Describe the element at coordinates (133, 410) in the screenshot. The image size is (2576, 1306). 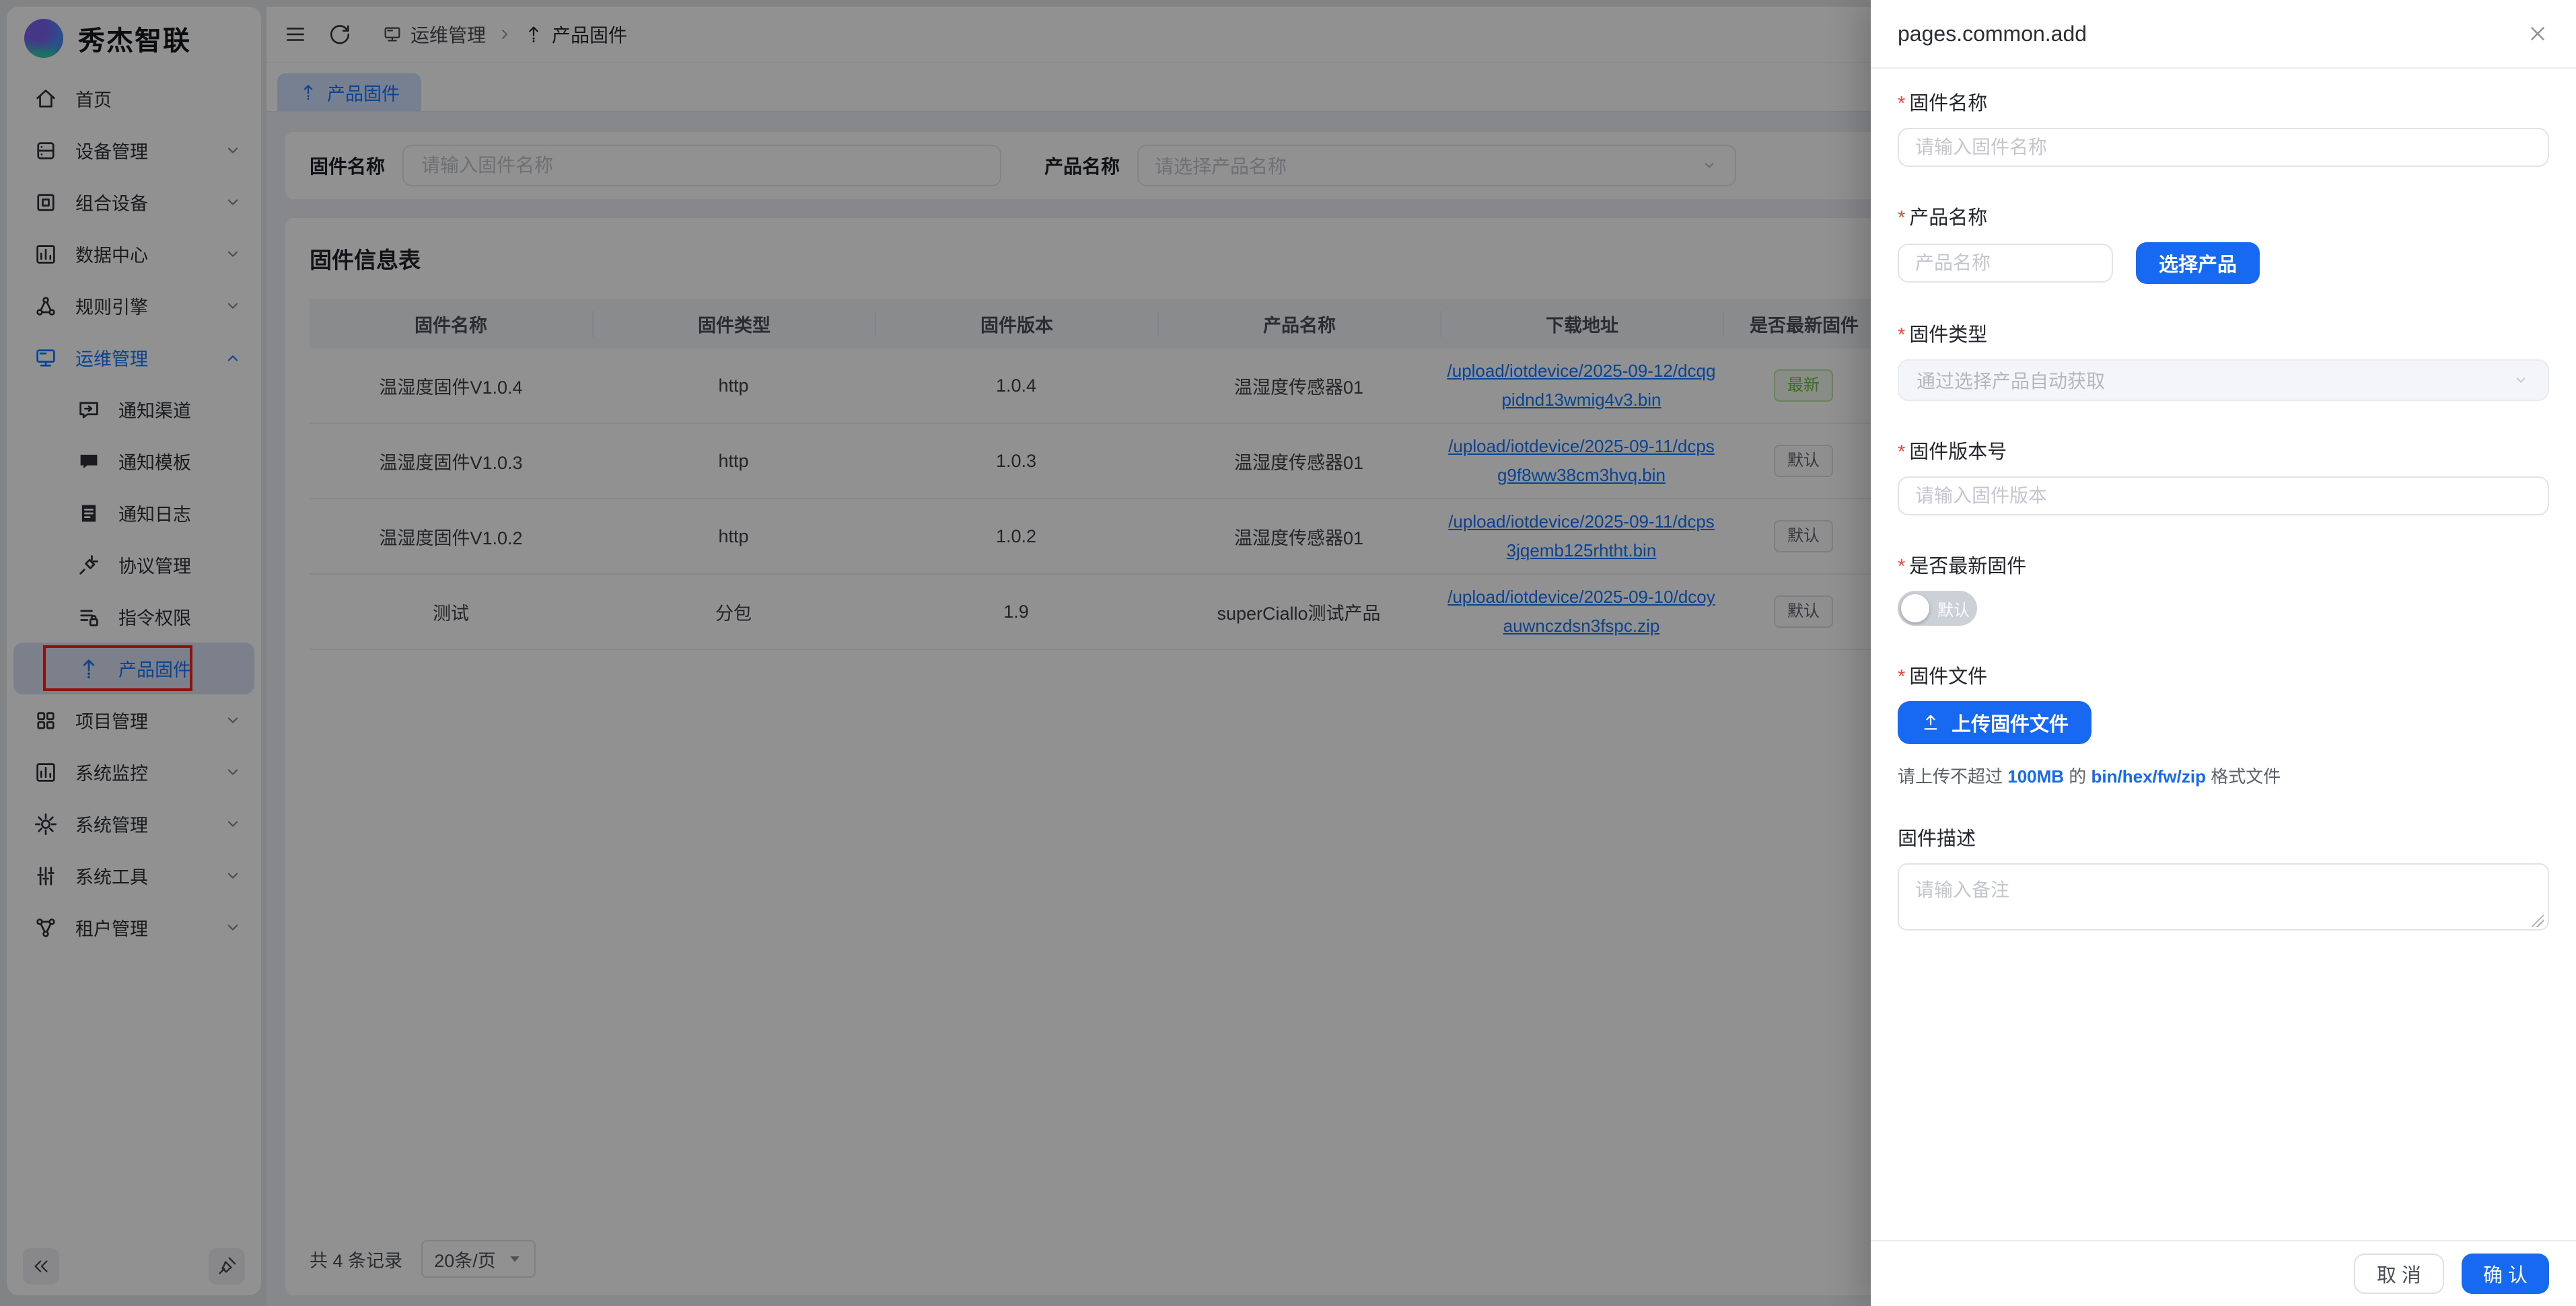
I see `sidebar-item-notify-channel: 通知渠道` at that location.